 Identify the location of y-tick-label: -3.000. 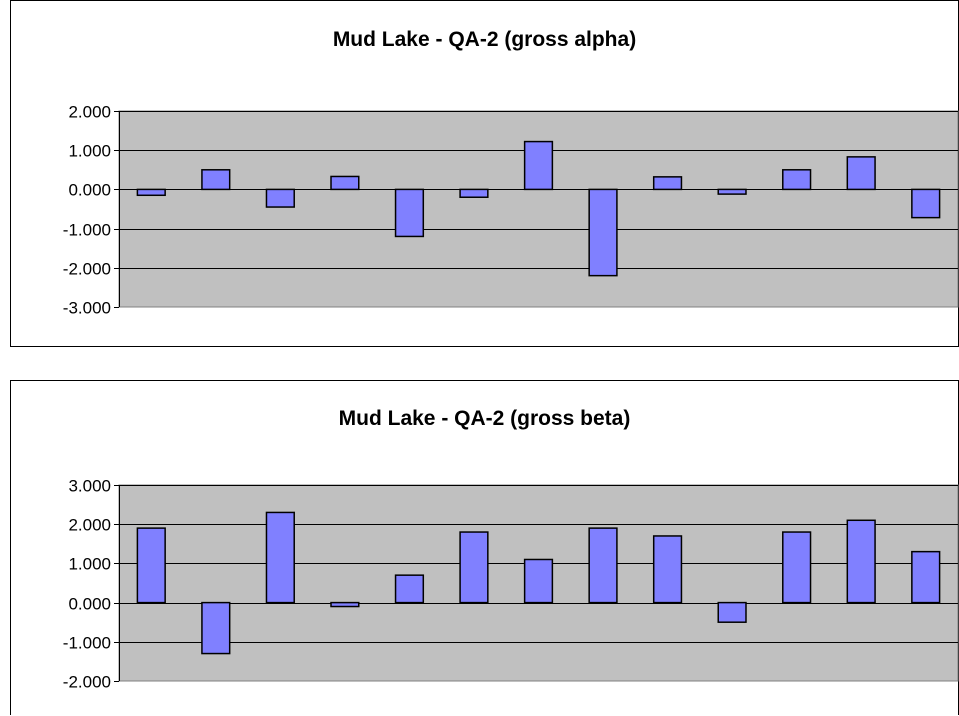
(87, 308).